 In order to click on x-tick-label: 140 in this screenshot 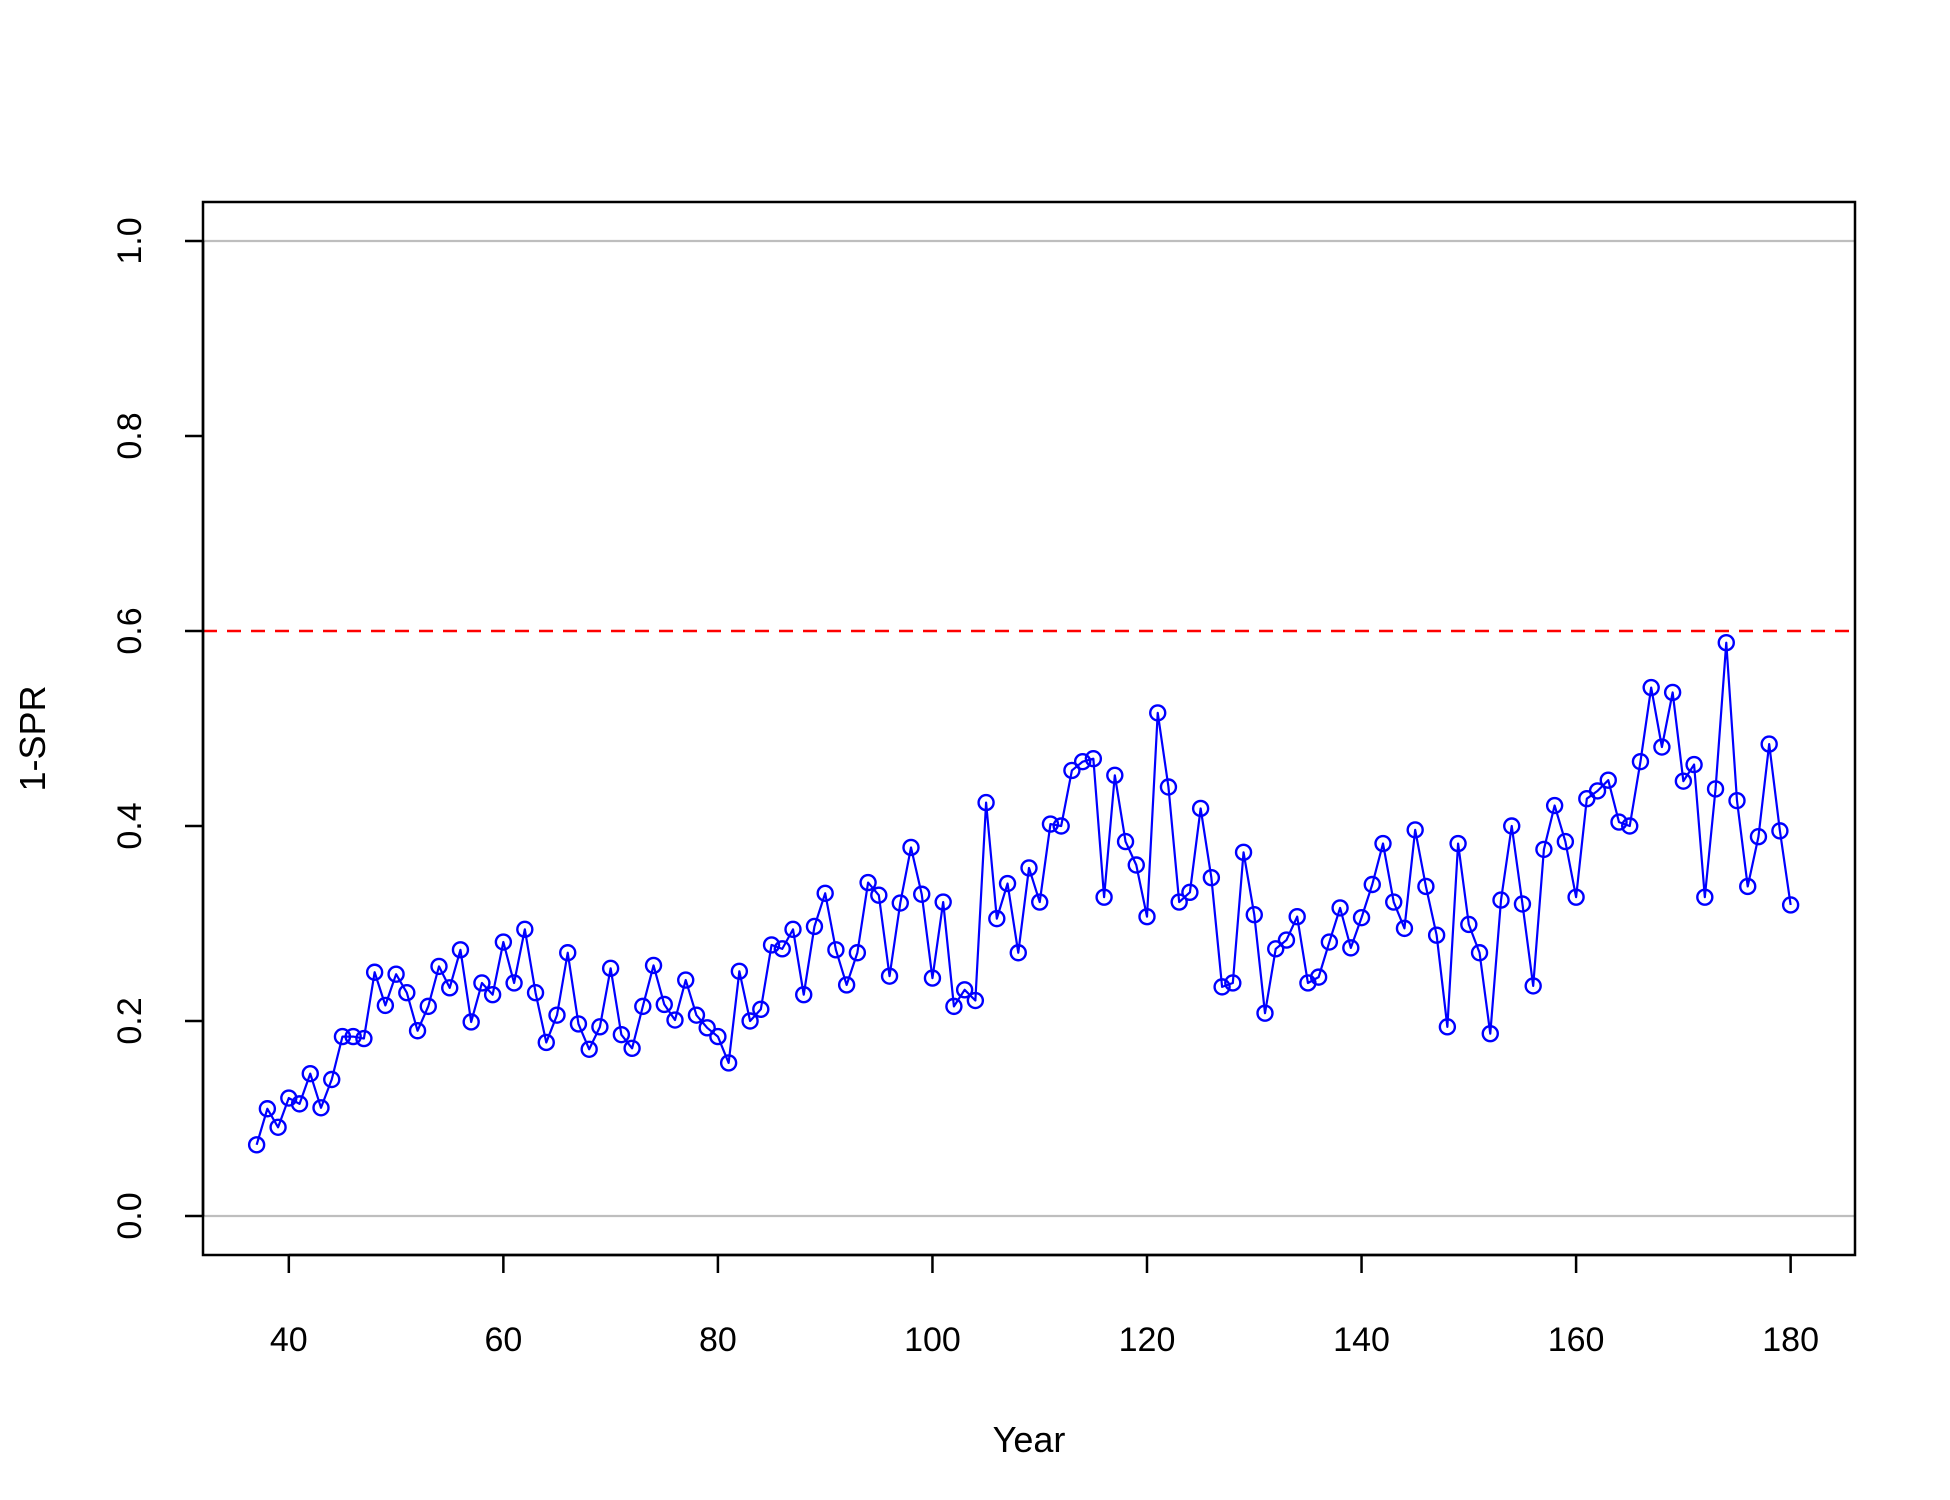, I will do `click(1361, 1340)`.